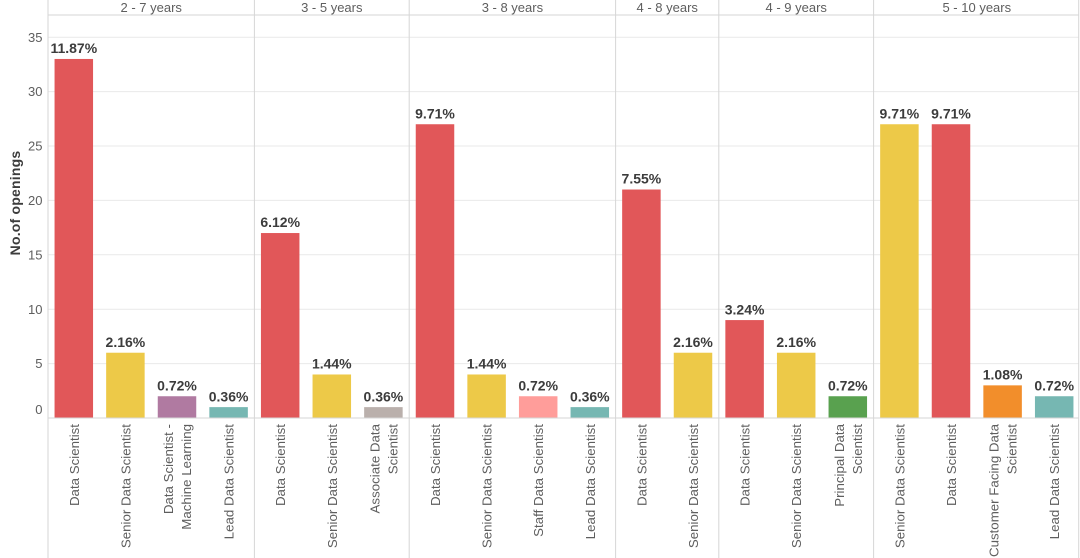  What do you see at coordinates (73, 48) in the screenshot?
I see `svg-text: 11.87%` at bounding box center [73, 48].